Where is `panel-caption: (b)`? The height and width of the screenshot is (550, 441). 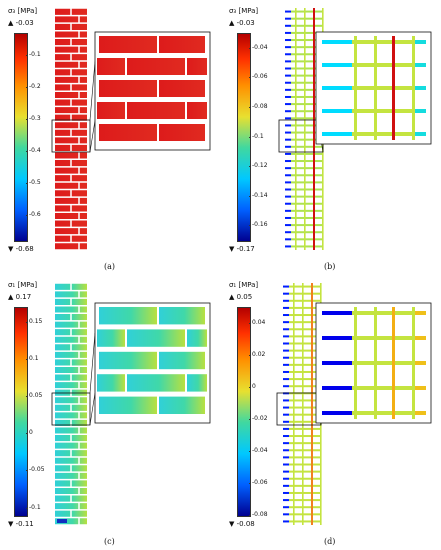
panel-caption: (b) is located at coordinates (330, 266).